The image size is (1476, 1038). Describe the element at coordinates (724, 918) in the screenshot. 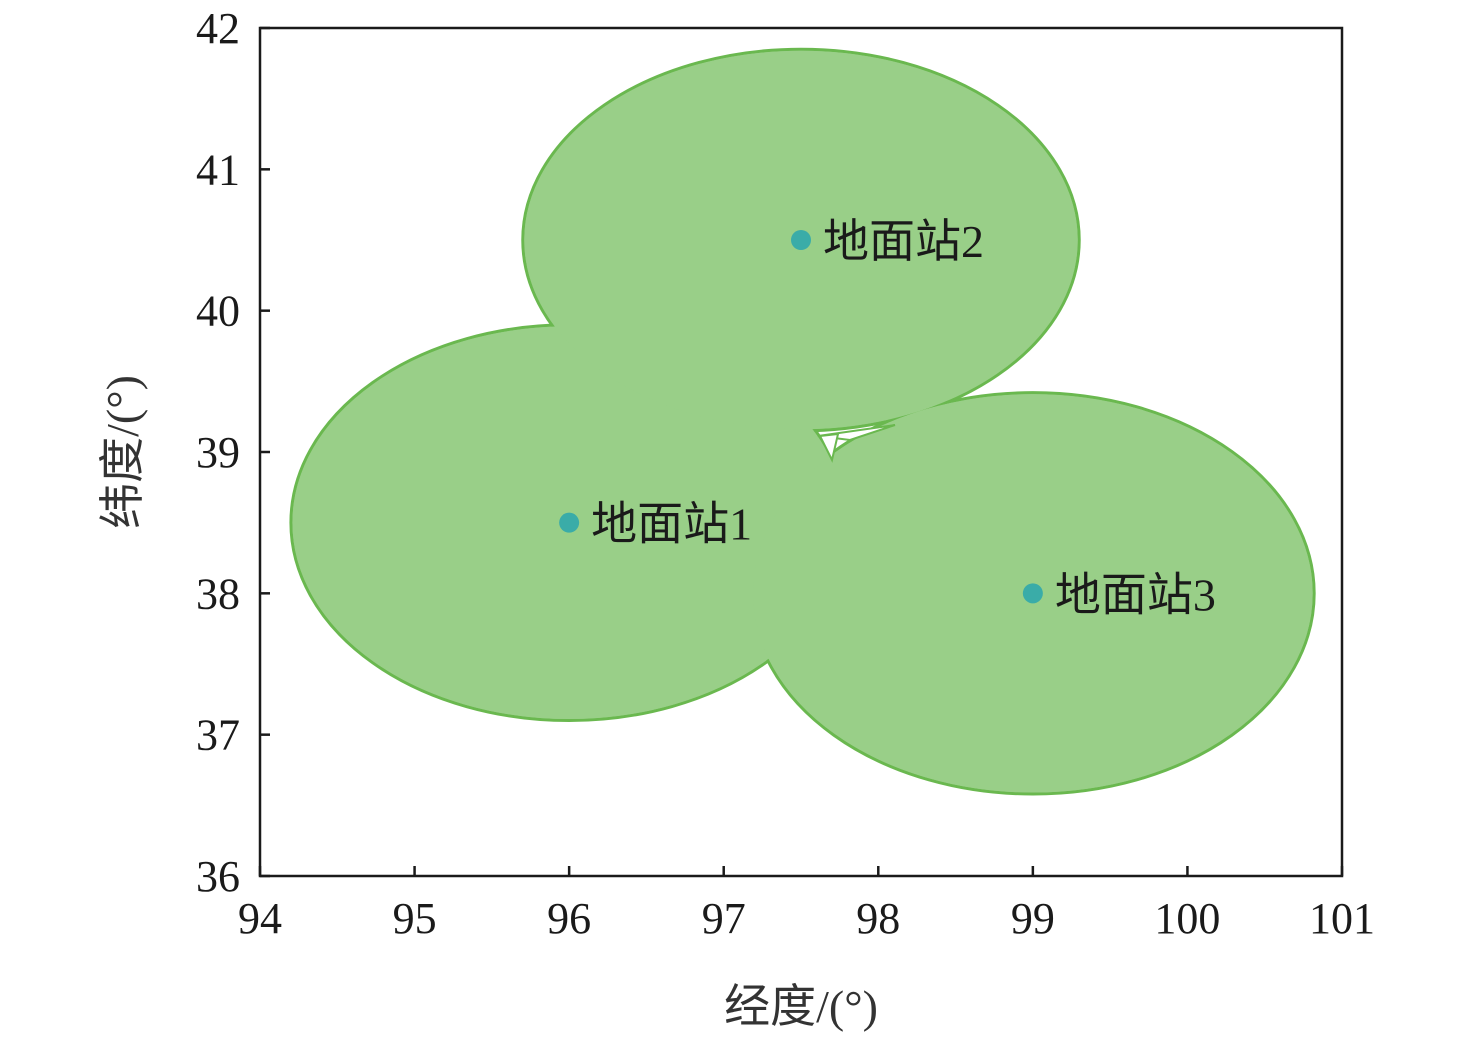

I see `x-tick-label: 97` at that location.